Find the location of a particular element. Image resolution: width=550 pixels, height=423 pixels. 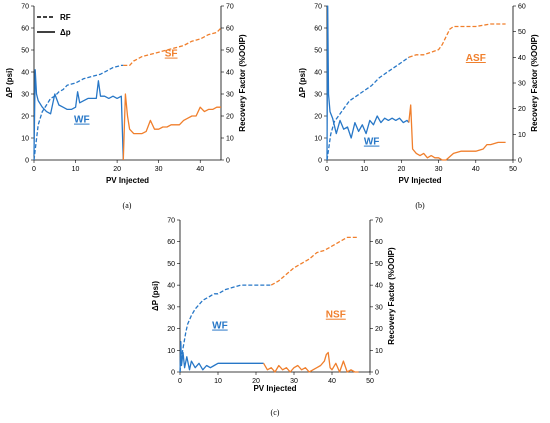

legend: RF Δp is located at coordinates (54, 25).